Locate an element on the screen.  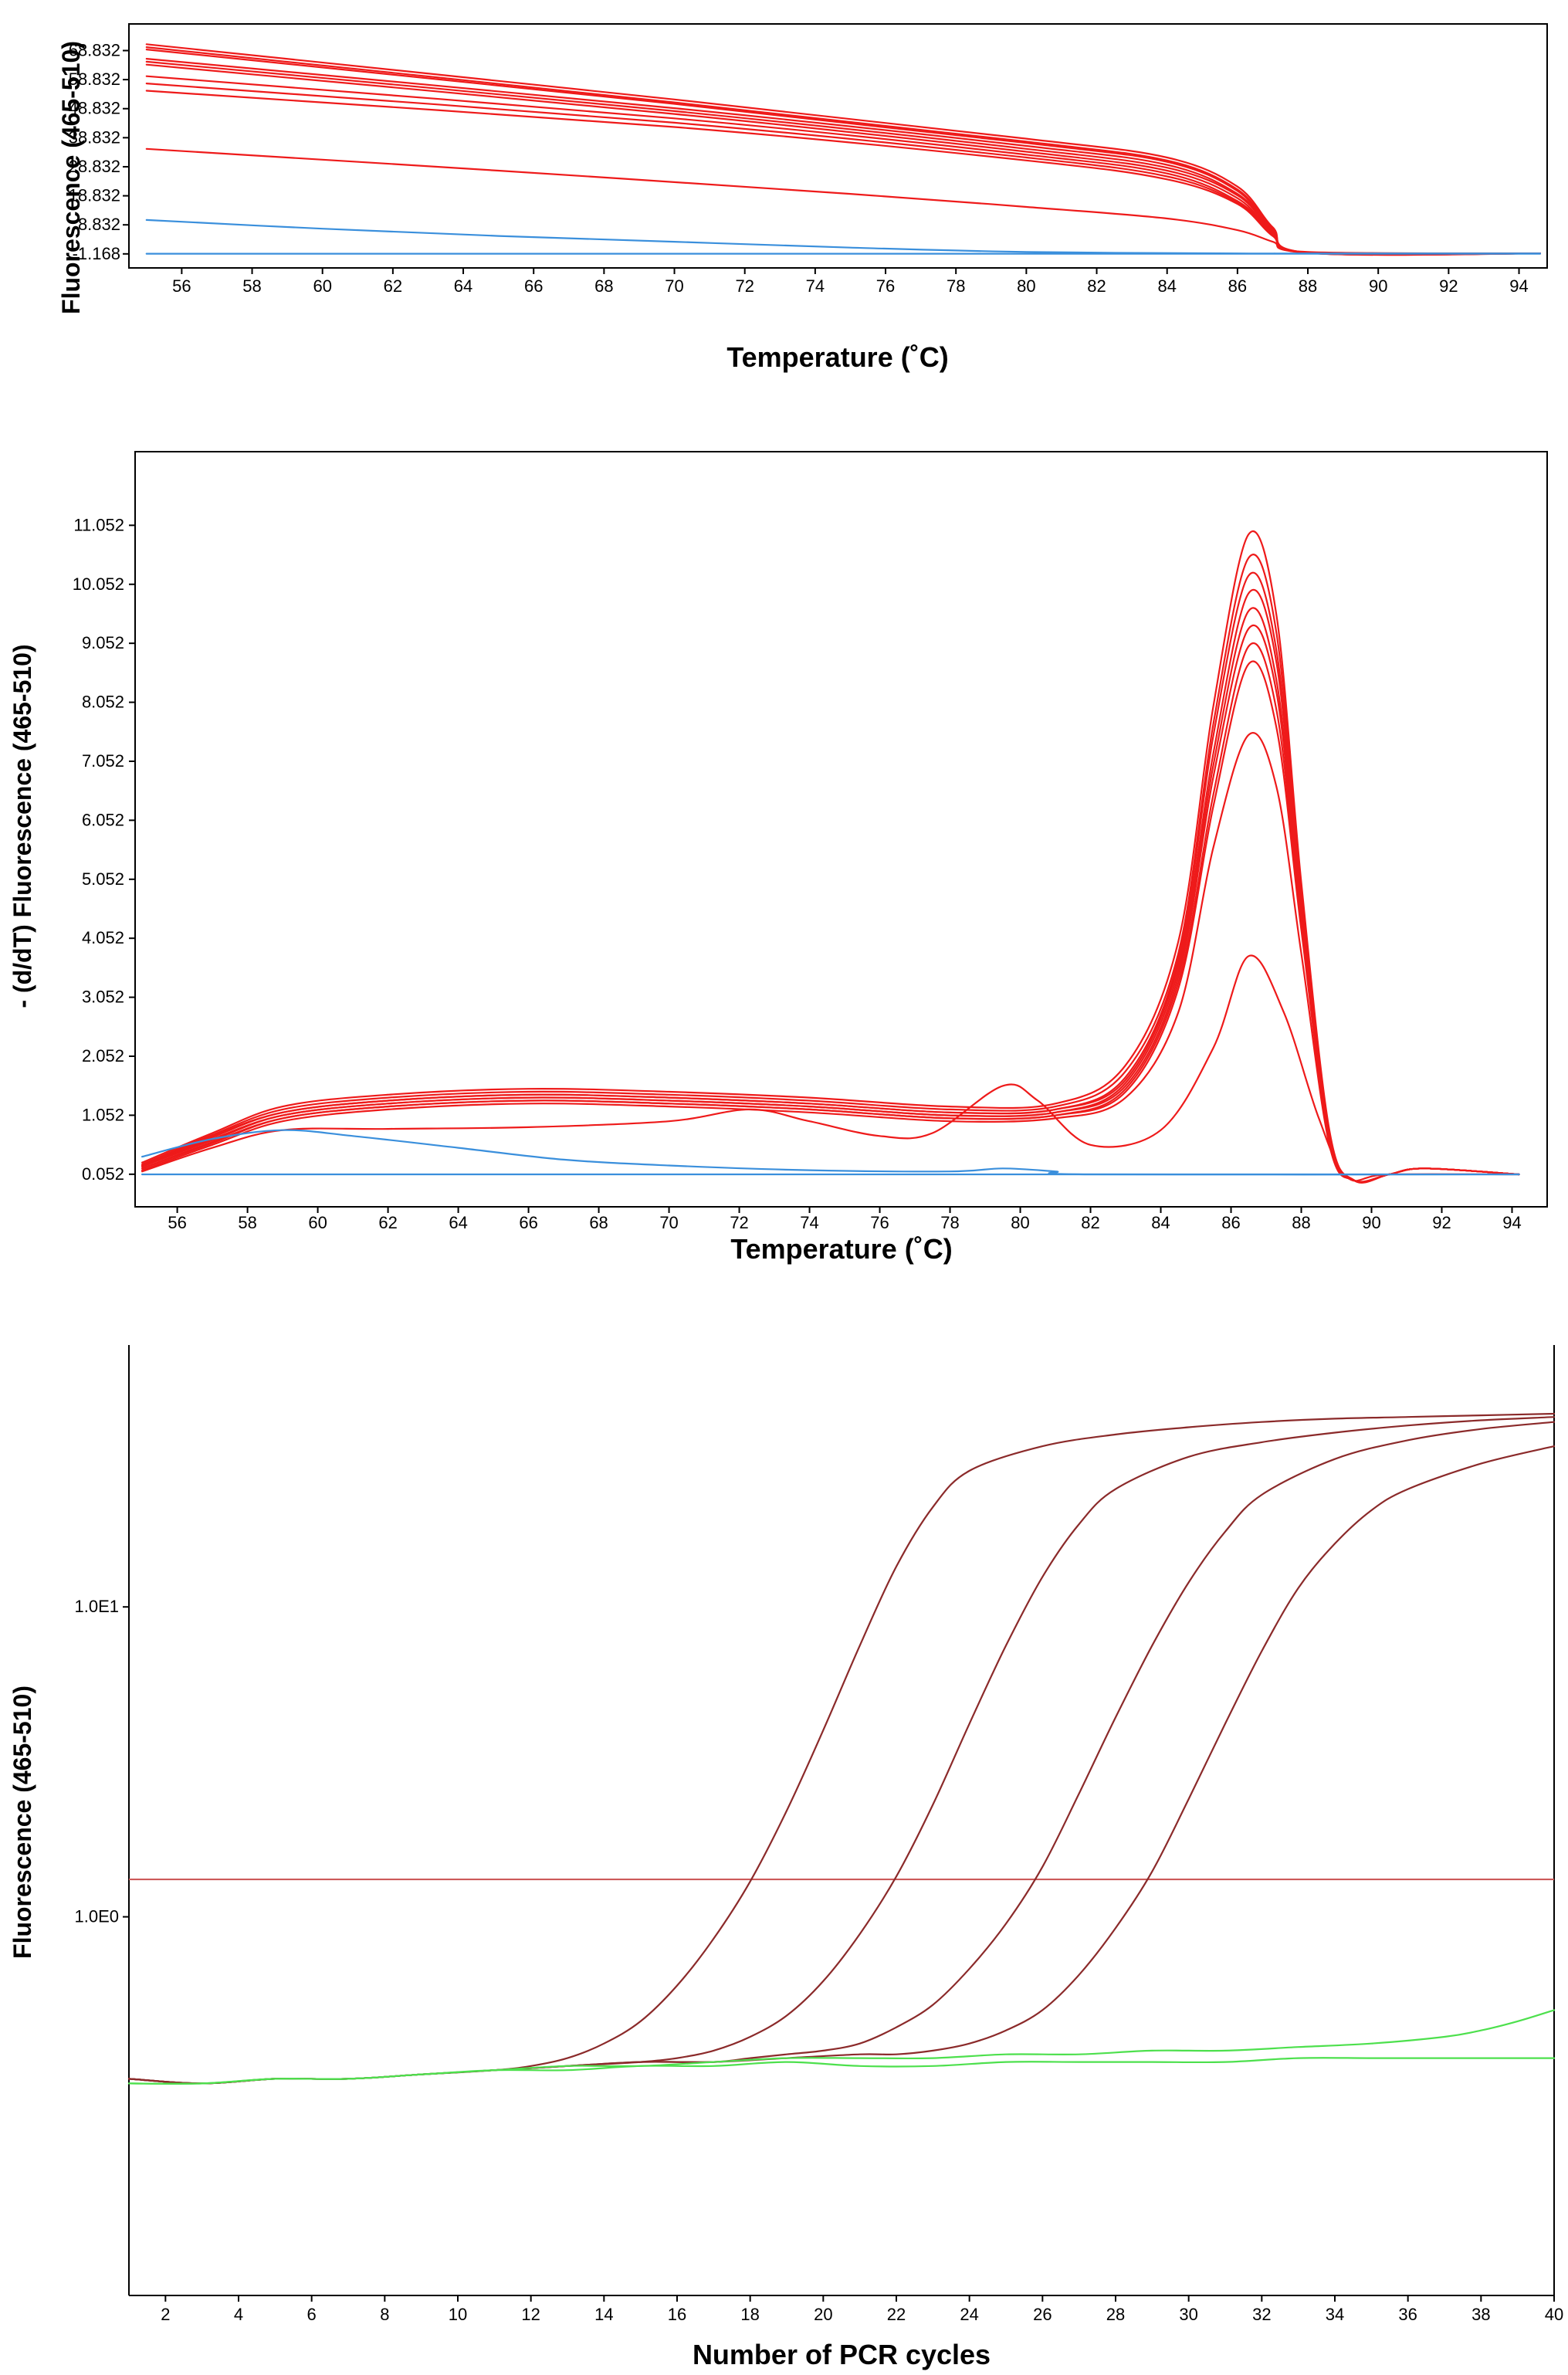
amplification-x-label: Number of PCR cycles is located at coordinates (842, 2354).